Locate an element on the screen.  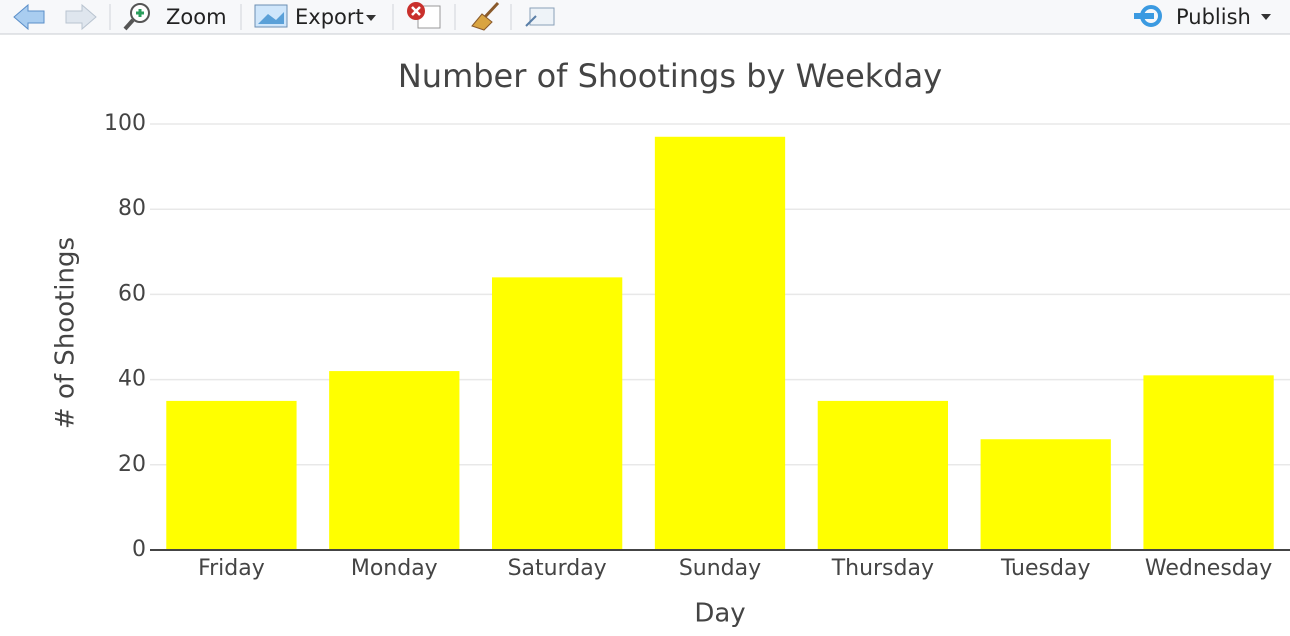
y-tick-label: 40 is located at coordinates (132, 379).